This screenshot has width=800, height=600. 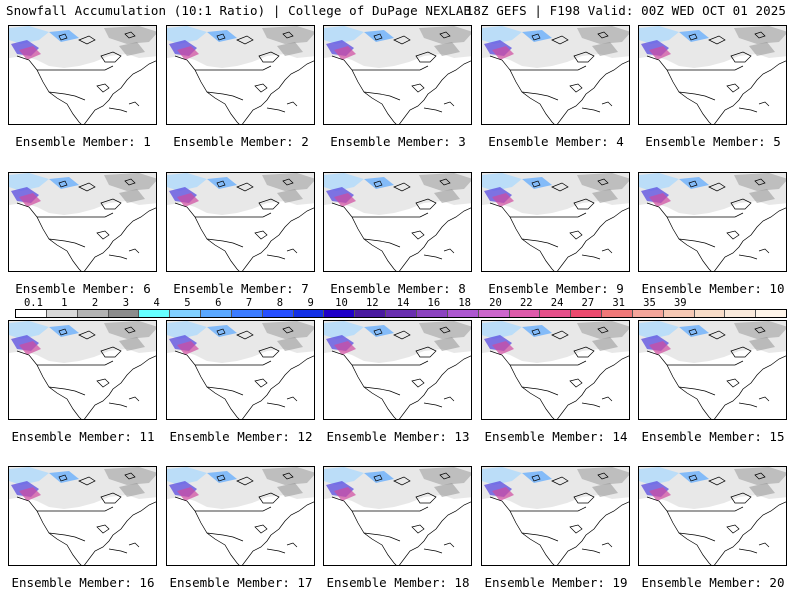 I want to click on snowfall-colorbar, so click(x=401, y=313).